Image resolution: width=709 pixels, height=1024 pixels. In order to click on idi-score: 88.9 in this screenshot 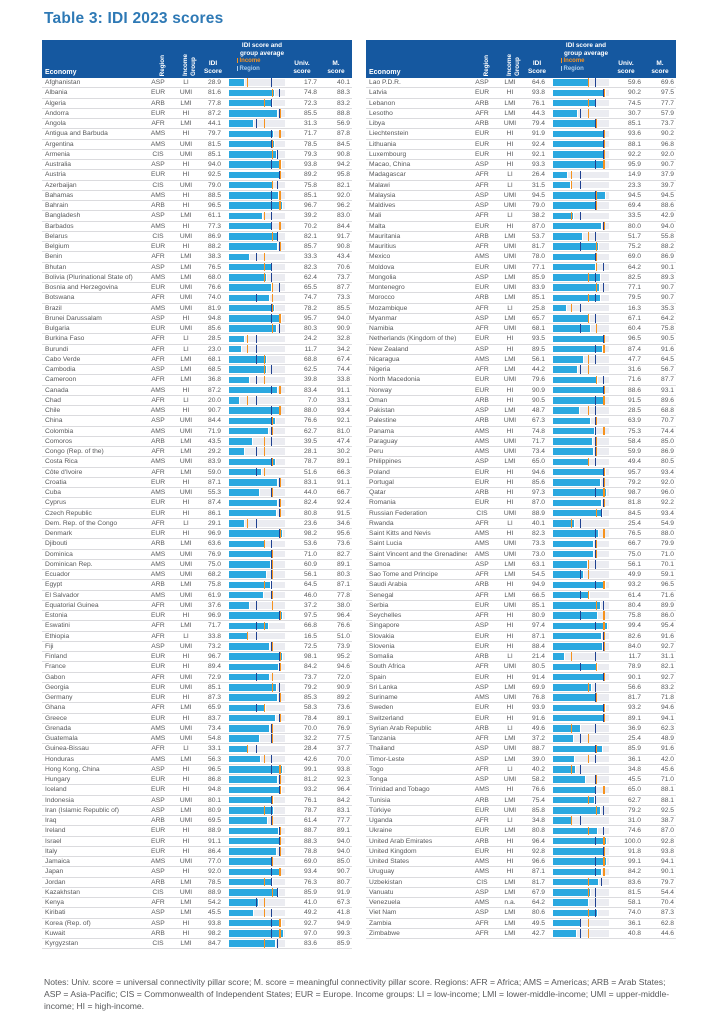, I will do `click(214, 892)`.